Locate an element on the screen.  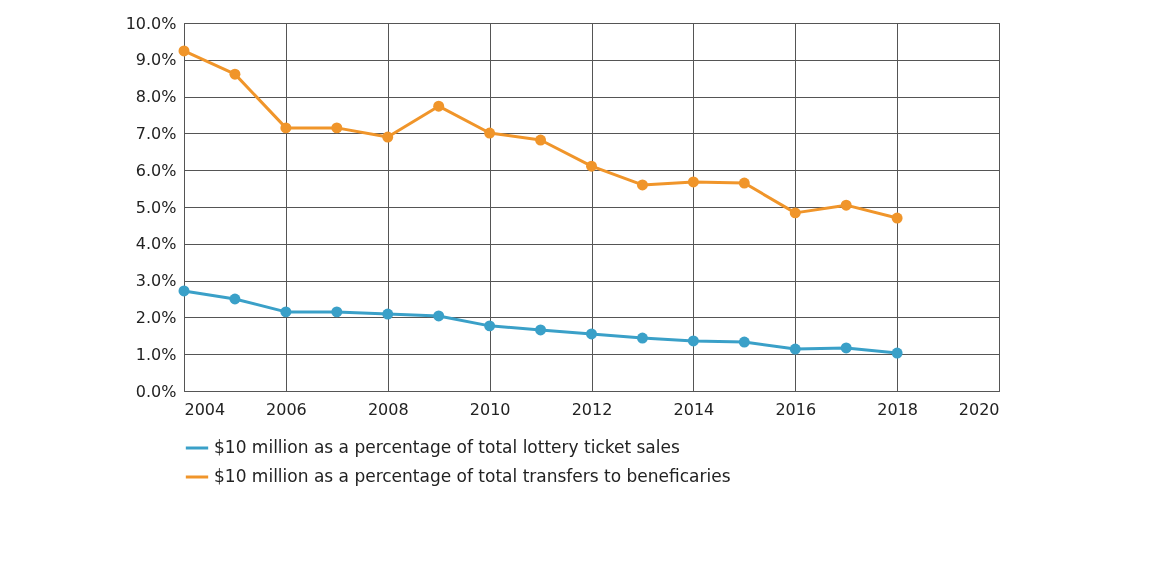
x-tick-label: 2004 is located at coordinates (205, 409).